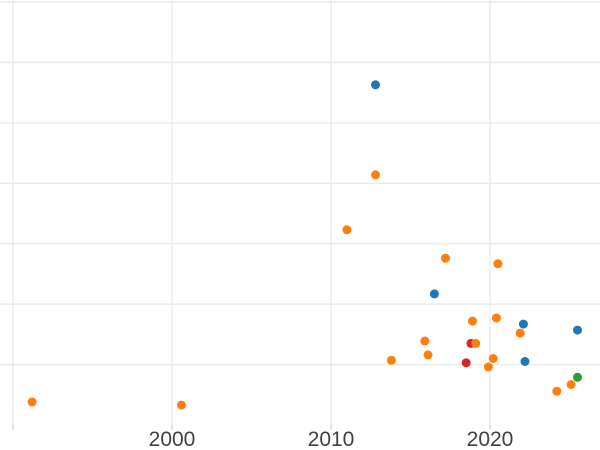 This screenshot has height=450, width=600. I want to click on x-tick-label: 2020, so click(490, 439).